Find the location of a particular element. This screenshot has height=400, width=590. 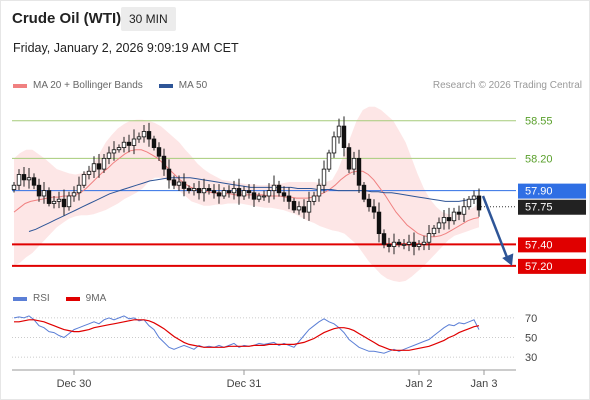

price-label-text: 58.55 is located at coordinates (539, 122).